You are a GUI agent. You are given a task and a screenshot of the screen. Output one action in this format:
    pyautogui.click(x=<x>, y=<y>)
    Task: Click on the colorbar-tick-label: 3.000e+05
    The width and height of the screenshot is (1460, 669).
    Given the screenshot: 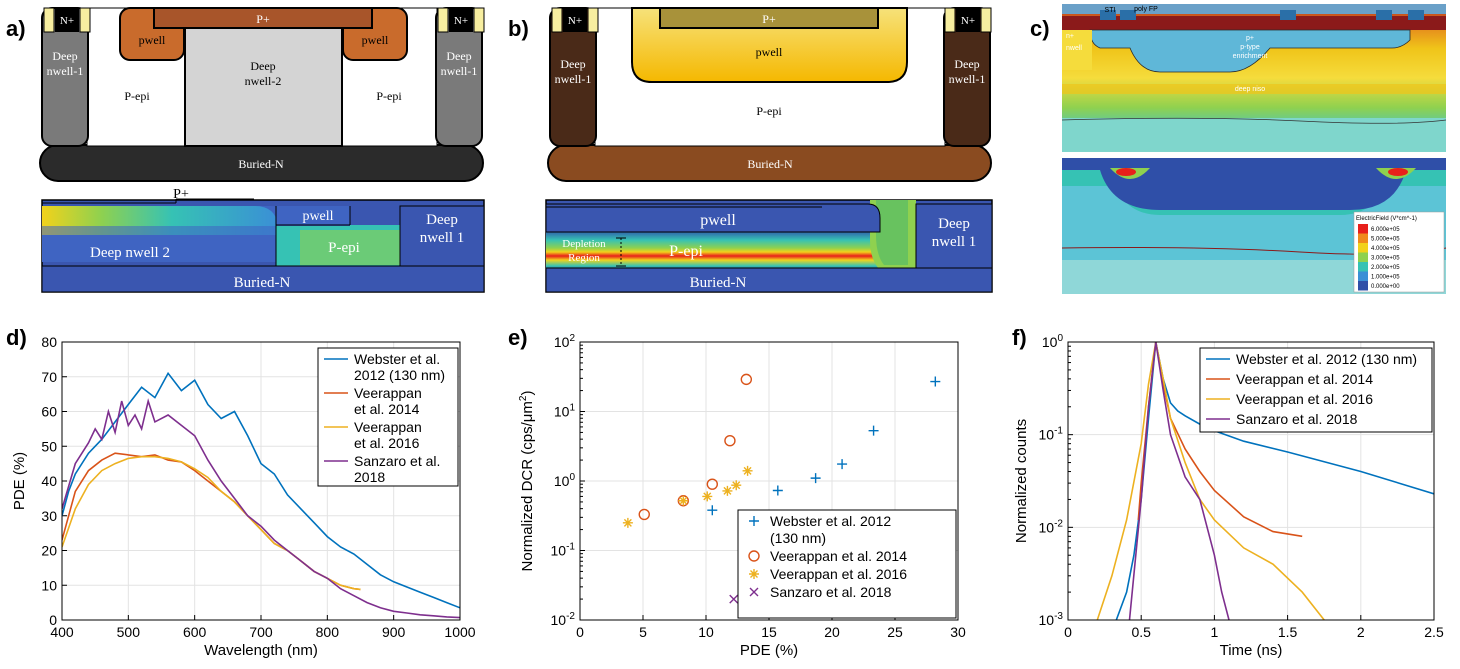 What is the action you would take?
    pyautogui.click(x=1385, y=259)
    